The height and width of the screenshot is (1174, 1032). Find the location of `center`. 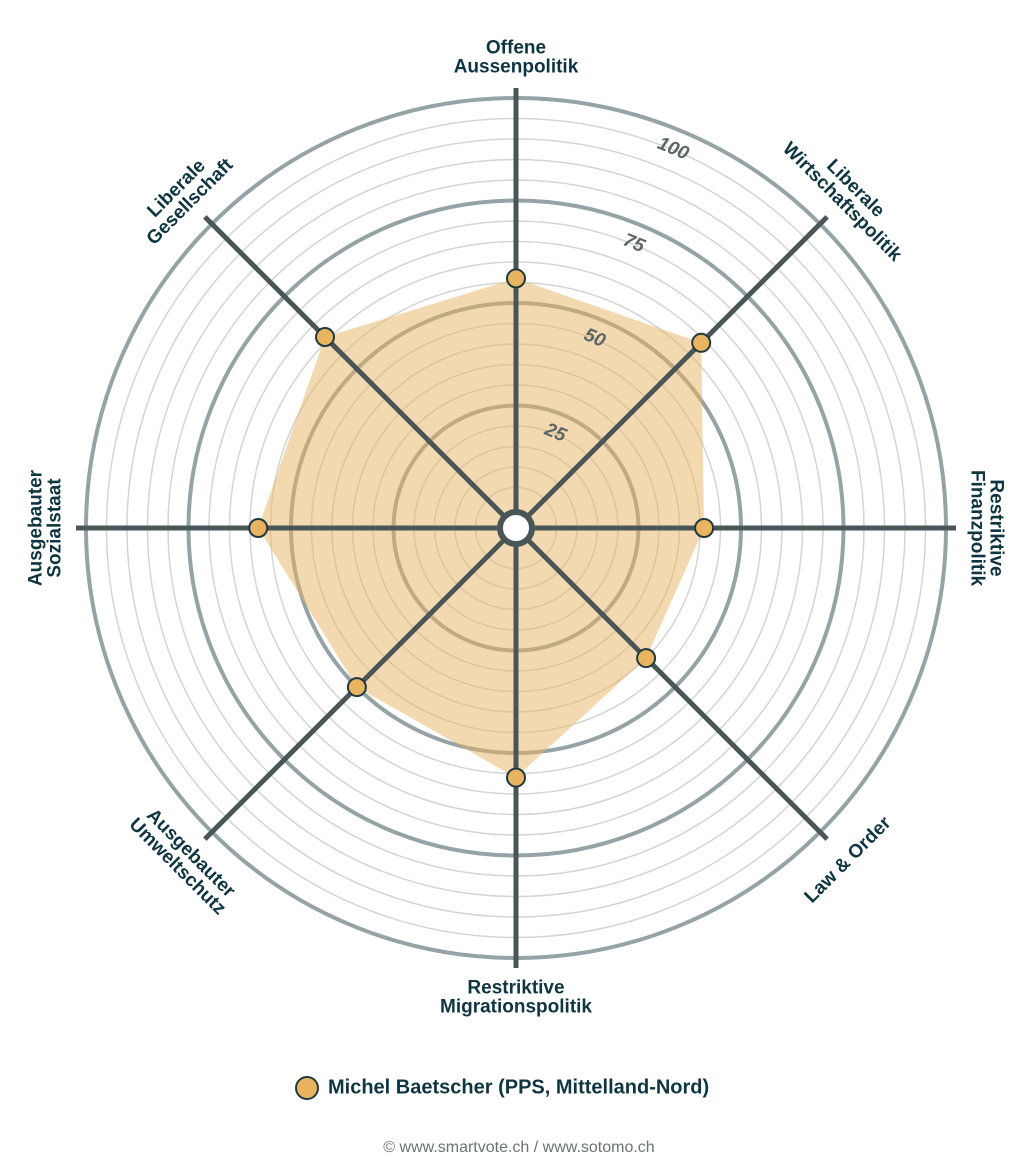

center is located at coordinates (516, 528).